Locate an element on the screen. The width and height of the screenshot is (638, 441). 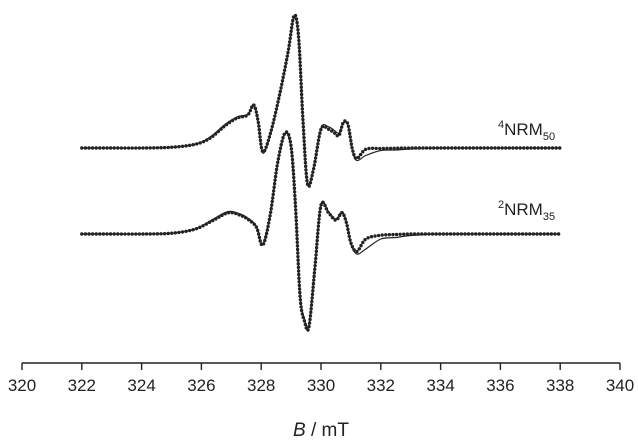
x-tick-label-322: 322 is located at coordinates (82, 385).